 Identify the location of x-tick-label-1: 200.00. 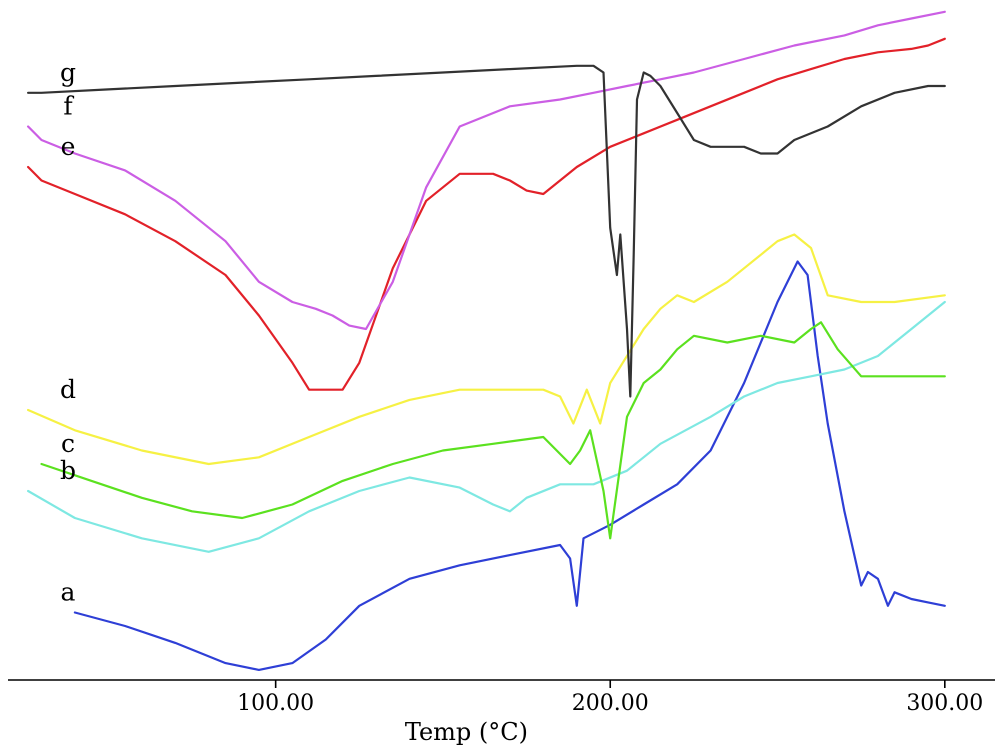
(610, 703).